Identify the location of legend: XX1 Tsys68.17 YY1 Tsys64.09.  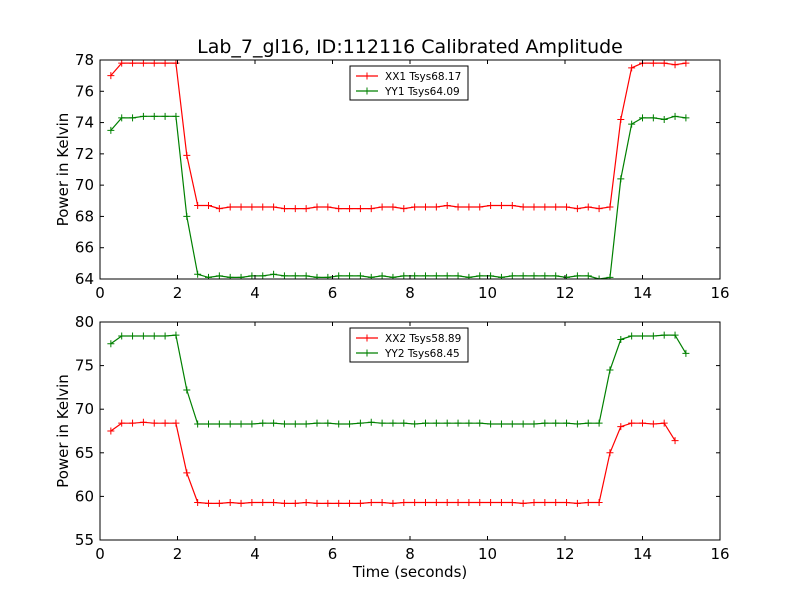
(409, 83).